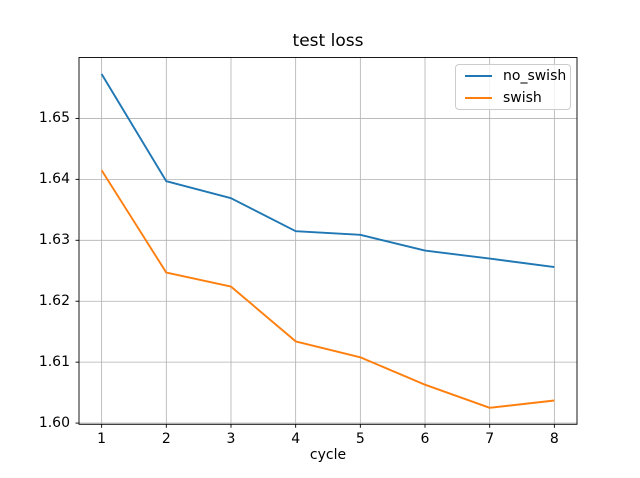 The image size is (640, 478). Describe the element at coordinates (328, 455) in the screenshot. I see `x-axis-label: cycle` at that location.